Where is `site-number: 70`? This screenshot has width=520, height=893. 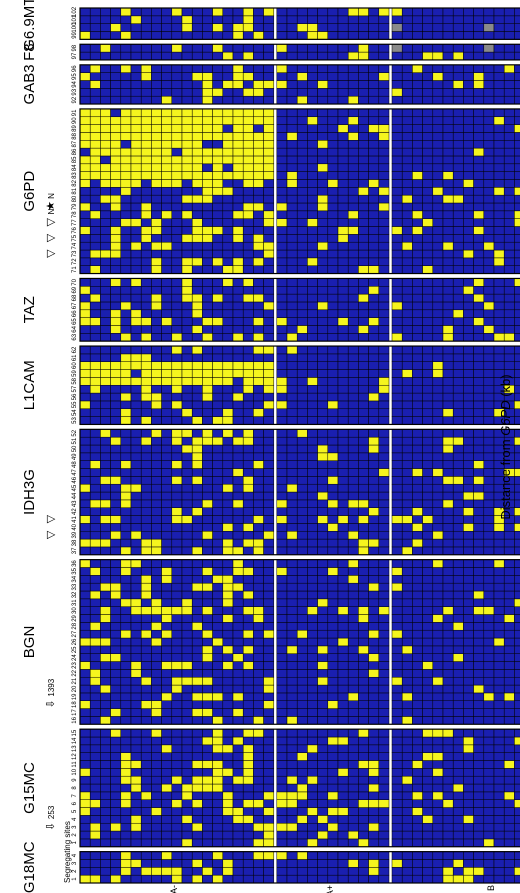 site-number: 70 is located at coordinates (75, 281).